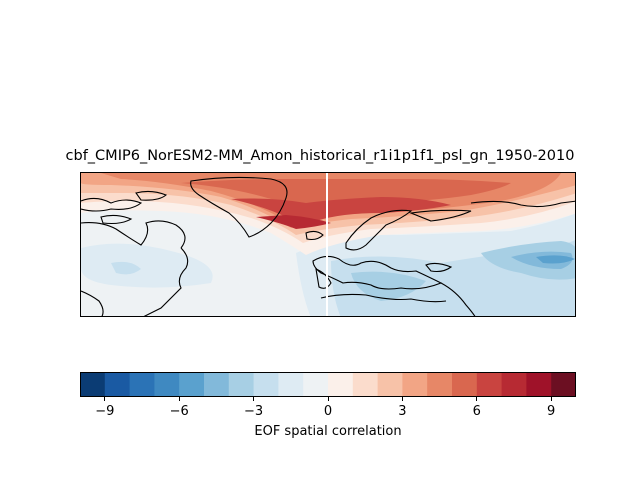 The image size is (640, 480). Describe the element at coordinates (402, 411) in the screenshot. I see `colorbar-tick-label: 3` at that location.